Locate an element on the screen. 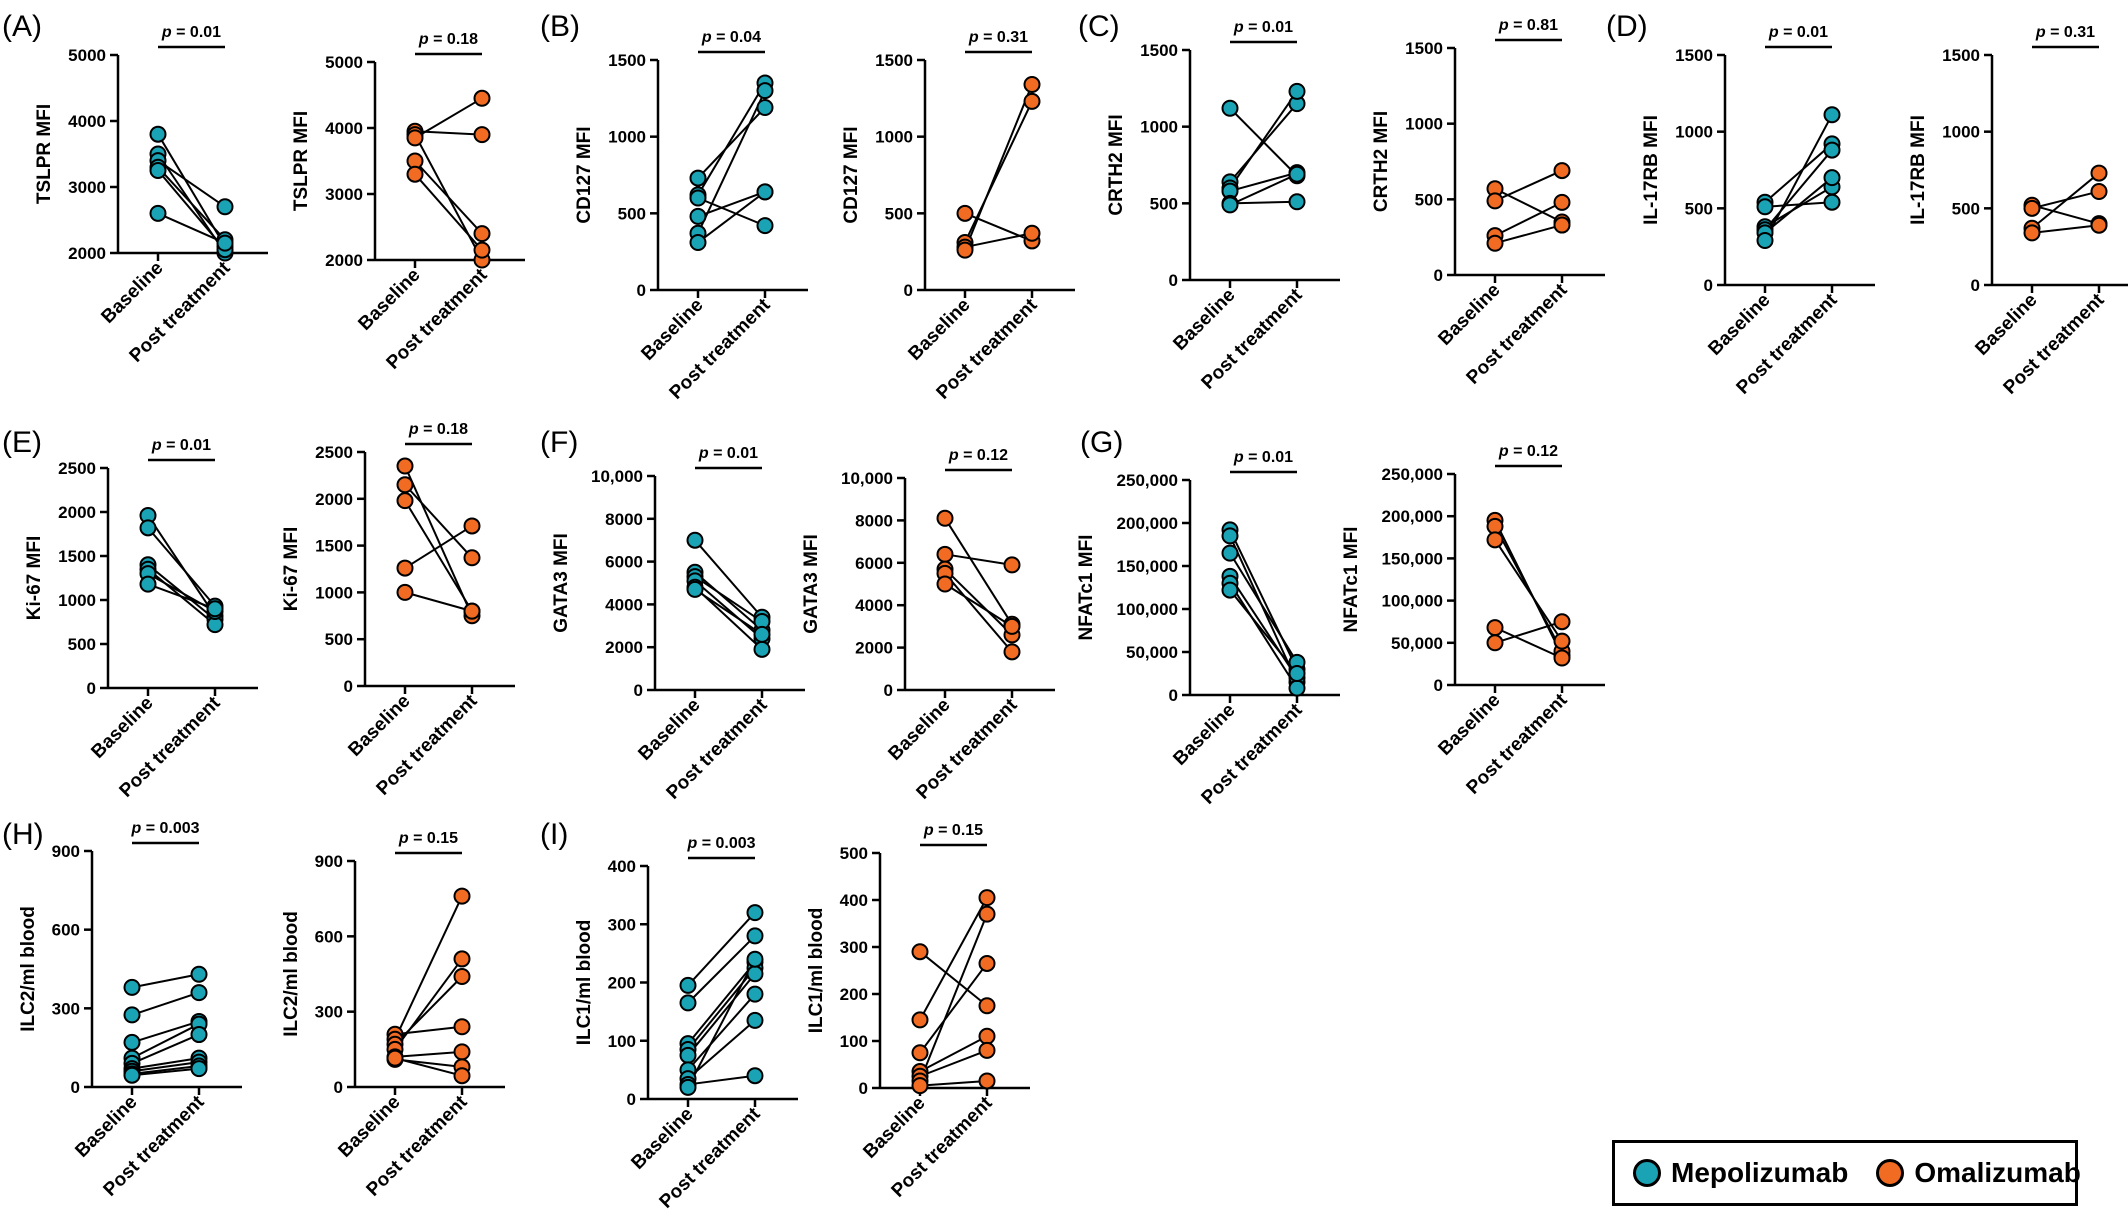  p-value-label: p = 0.04 is located at coordinates (731, 37).